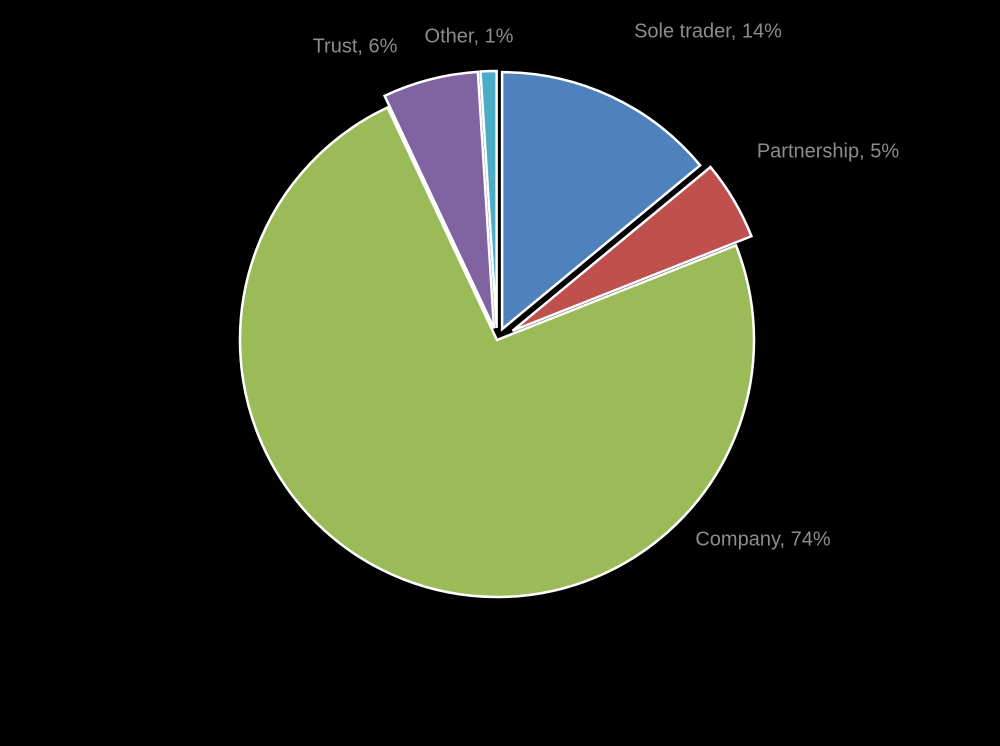 The width and height of the screenshot is (1000, 746). I want to click on data-label: Sole trader, 14%, so click(708, 31).